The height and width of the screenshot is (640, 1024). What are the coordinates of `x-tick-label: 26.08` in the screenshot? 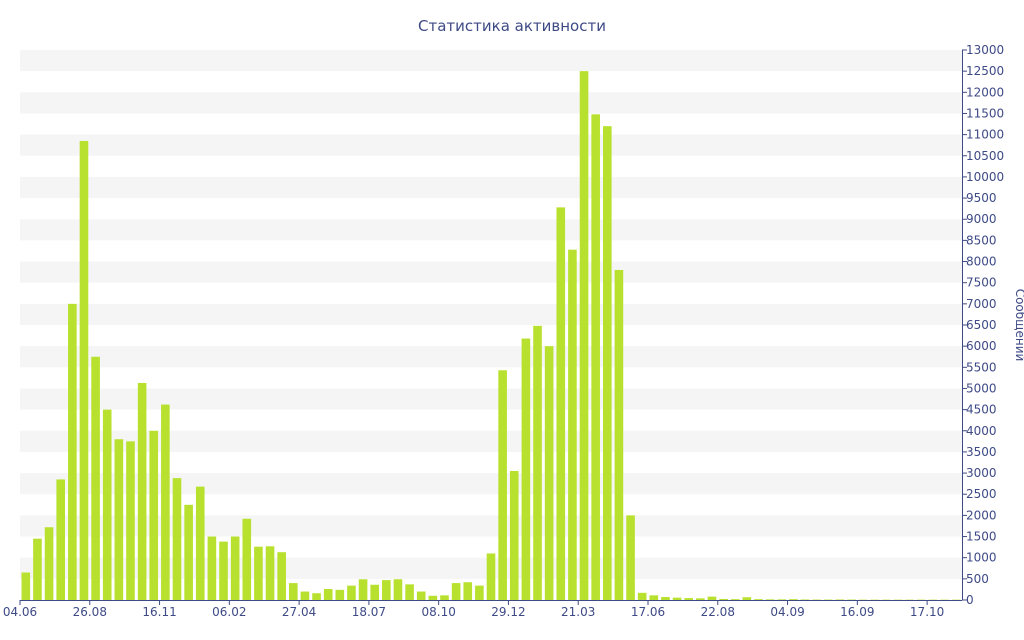 It's located at (90, 612).